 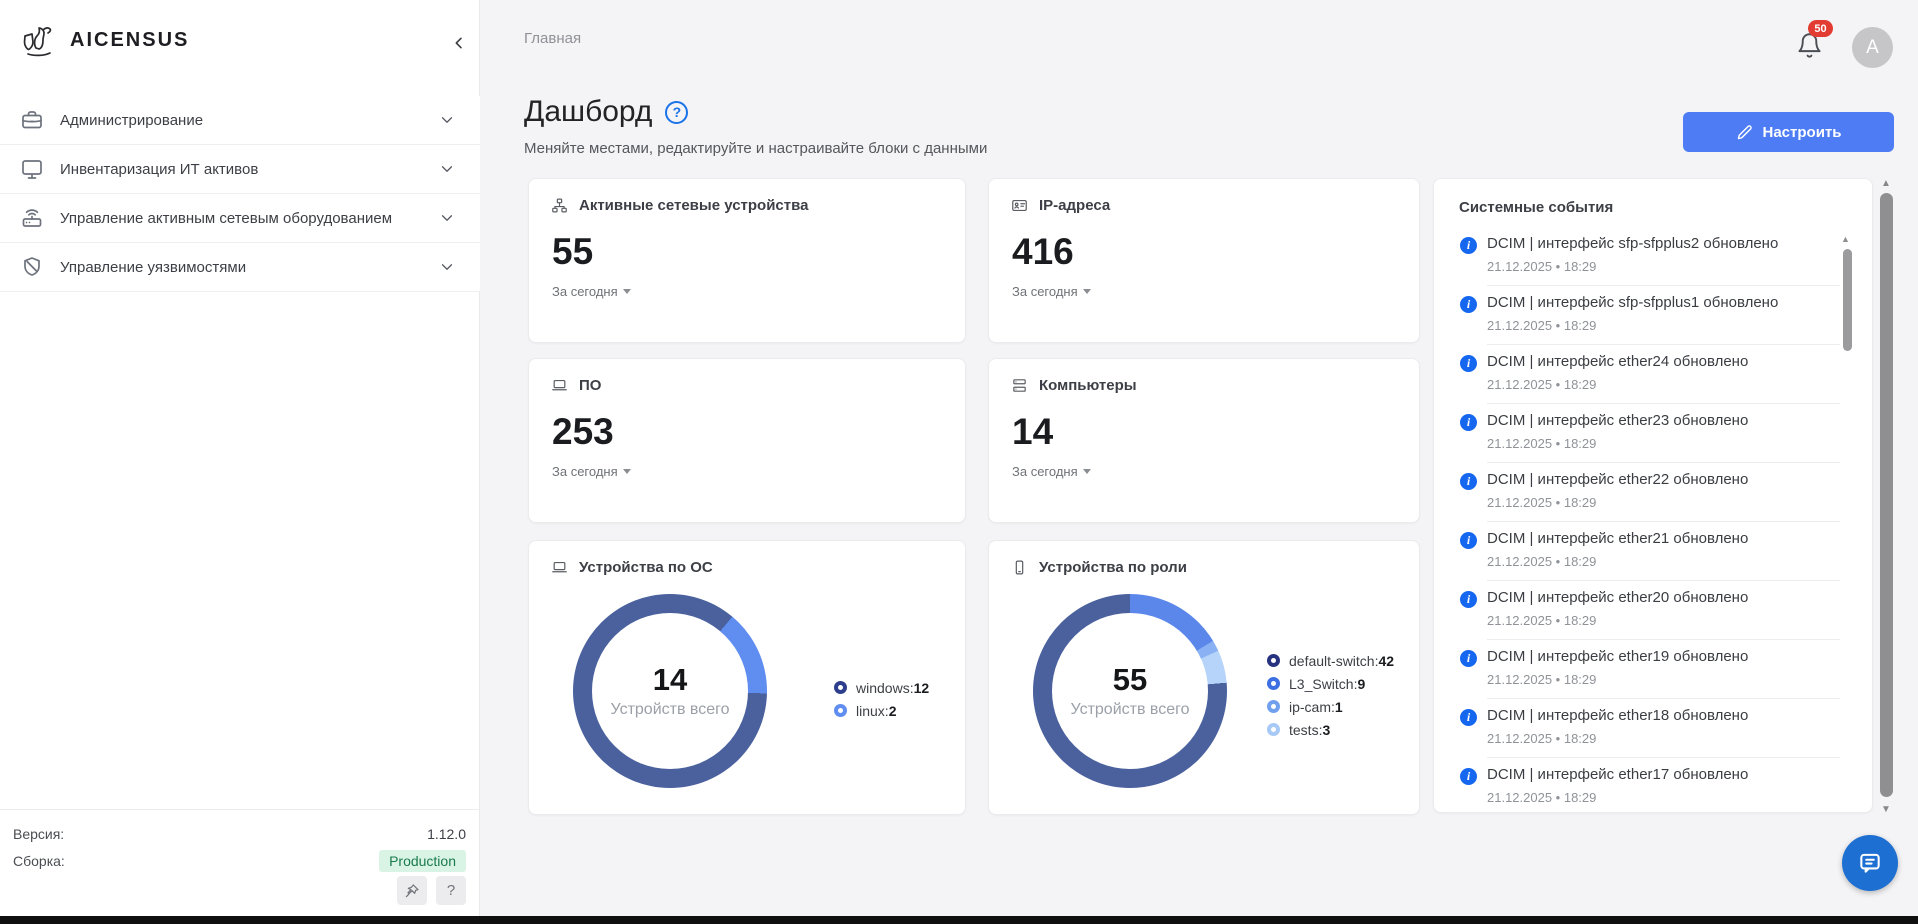 I want to click on pencil-icon, so click(x=1744, y=131).